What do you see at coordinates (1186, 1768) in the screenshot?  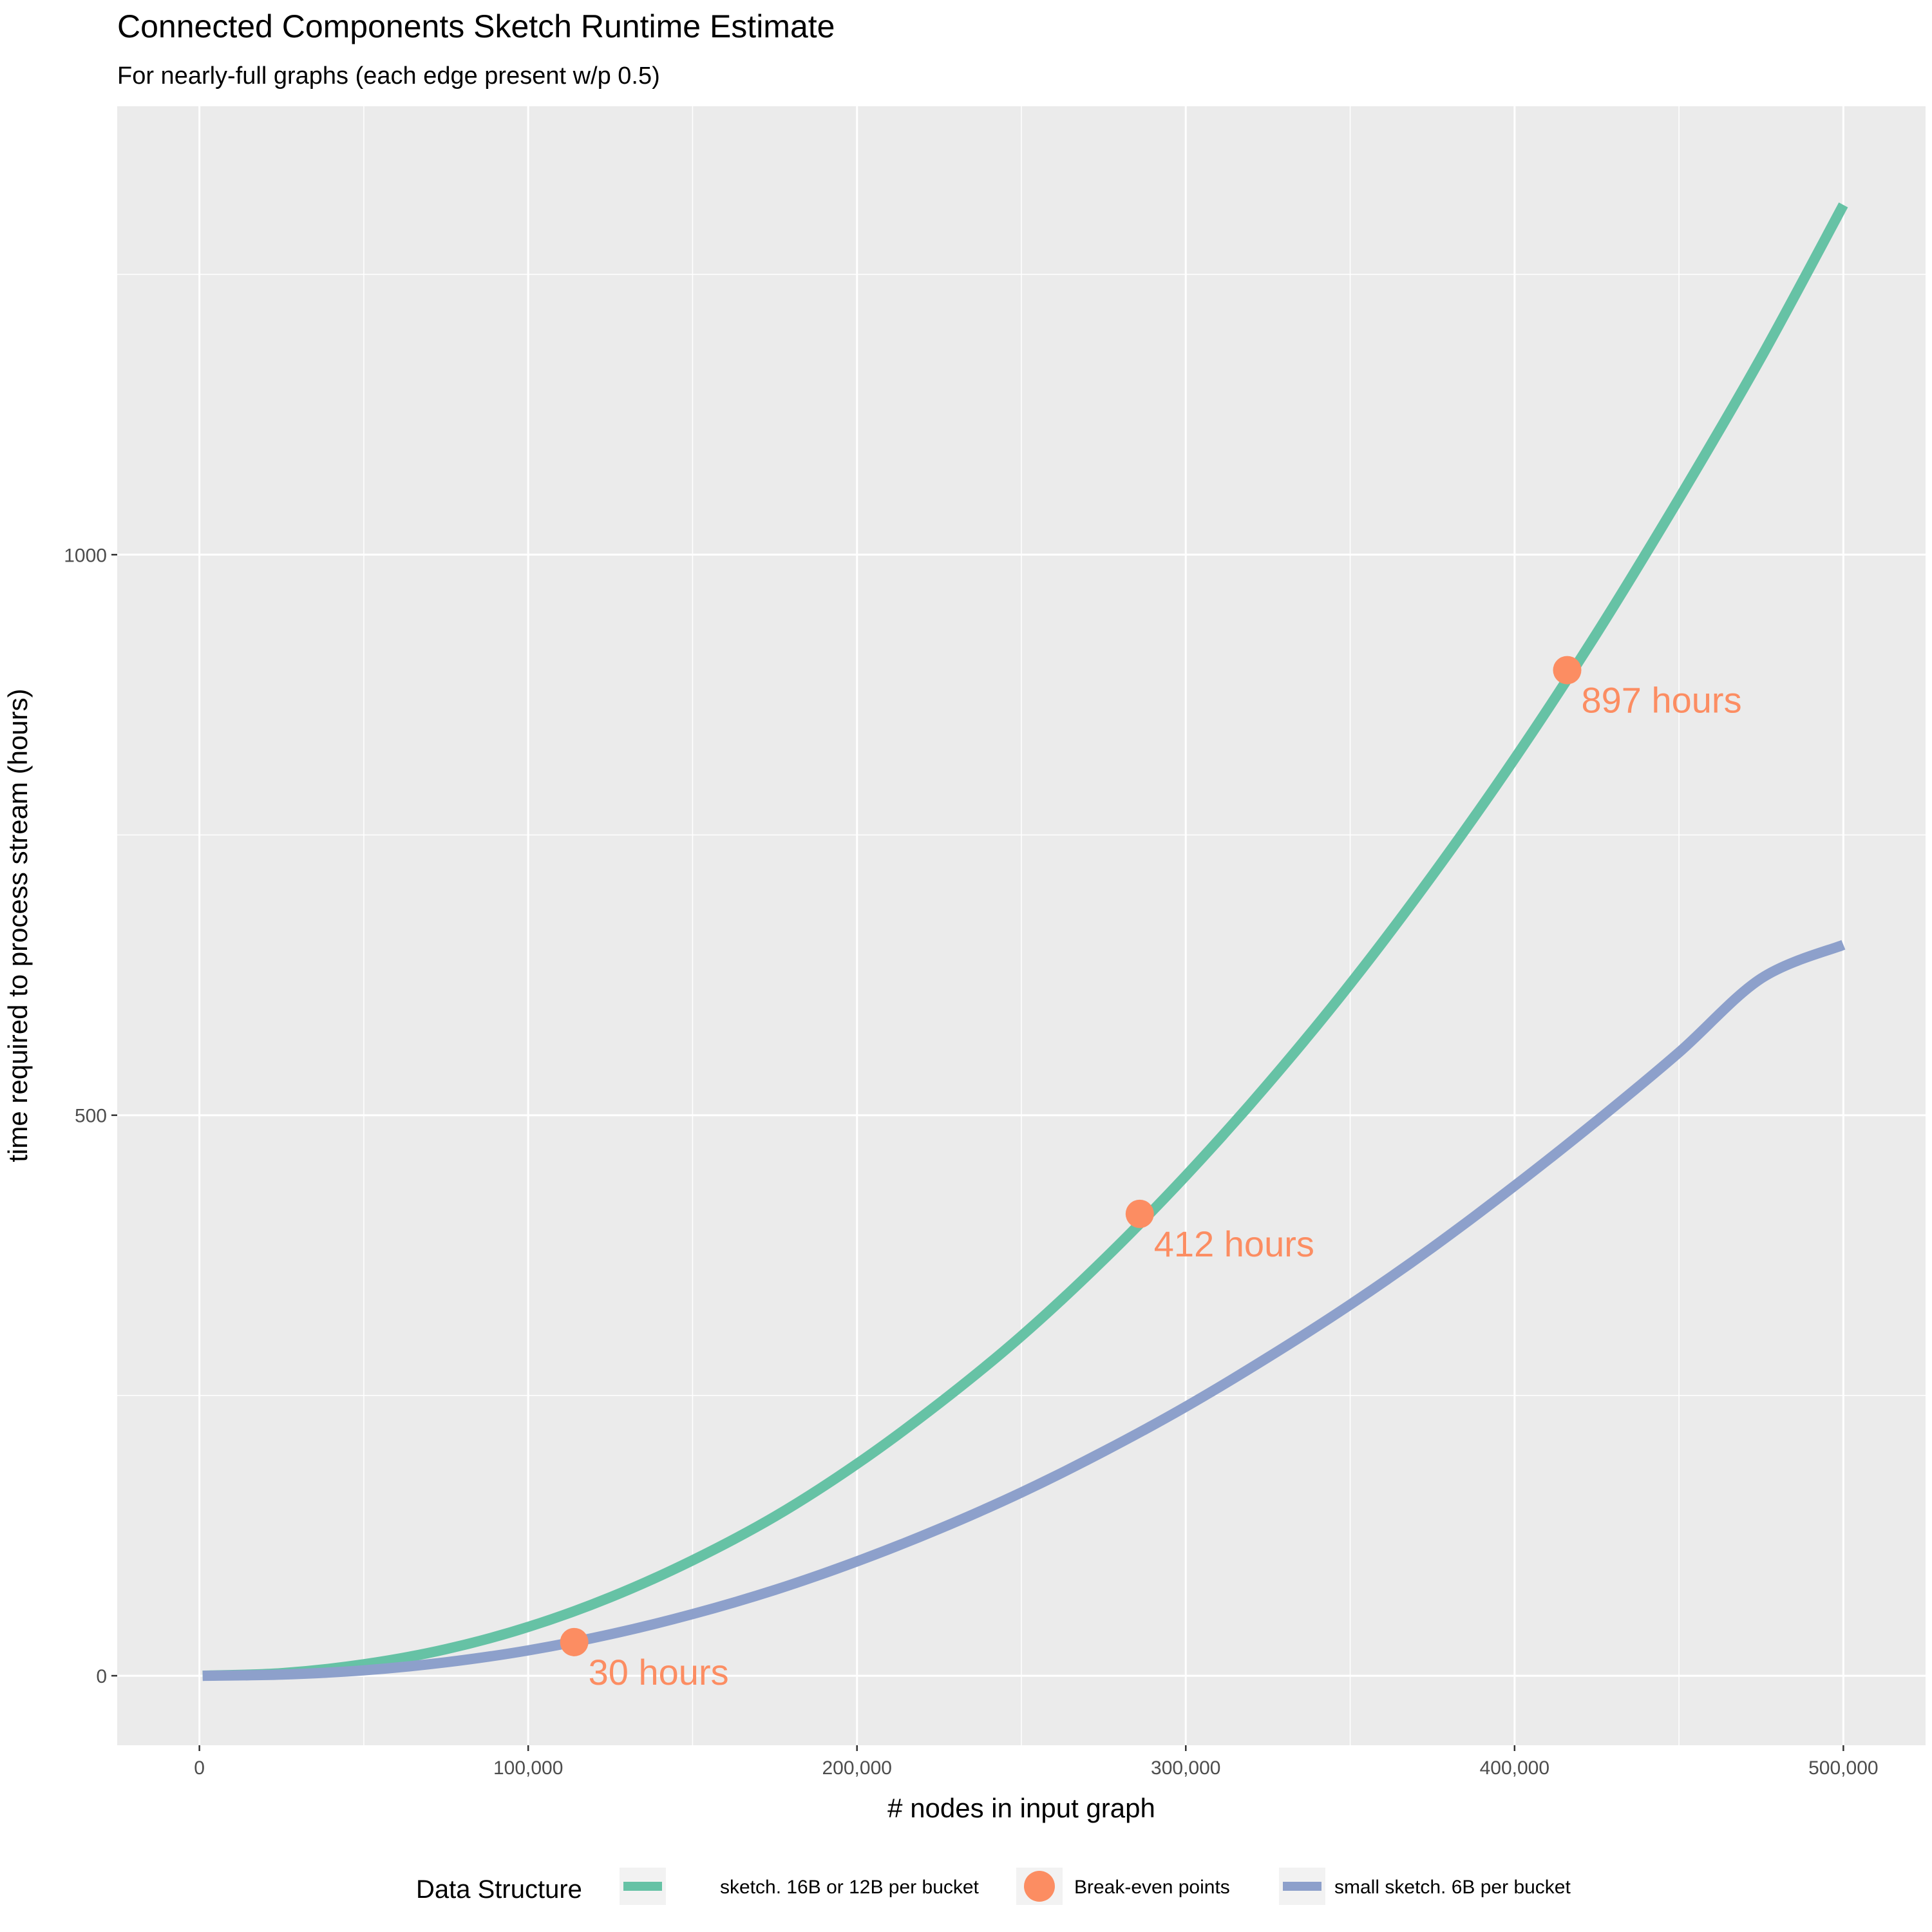 I see `x-tick-label: 300,000` at bounding box center [1186, 1768].